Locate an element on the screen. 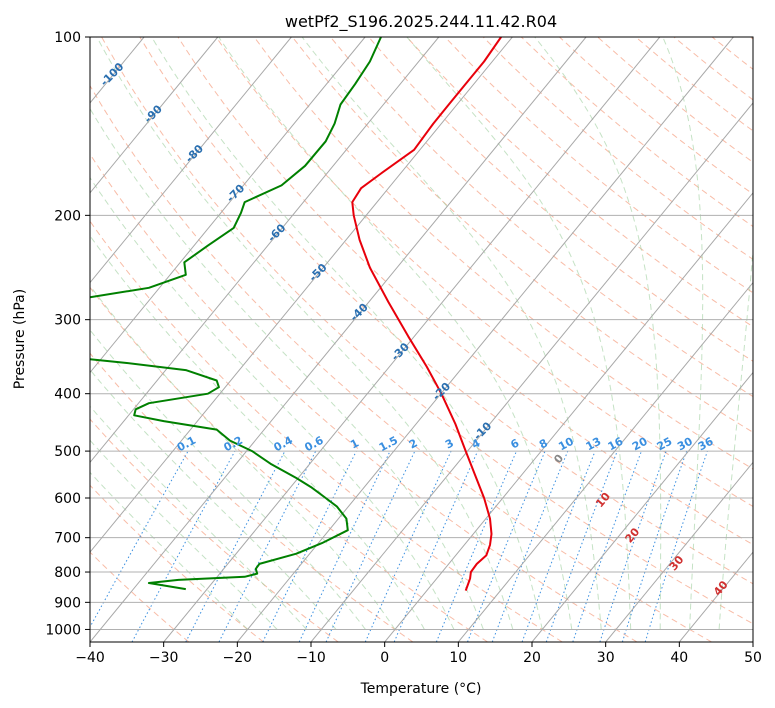  y-tick-label: 600 is located at coordinates (67, 499).